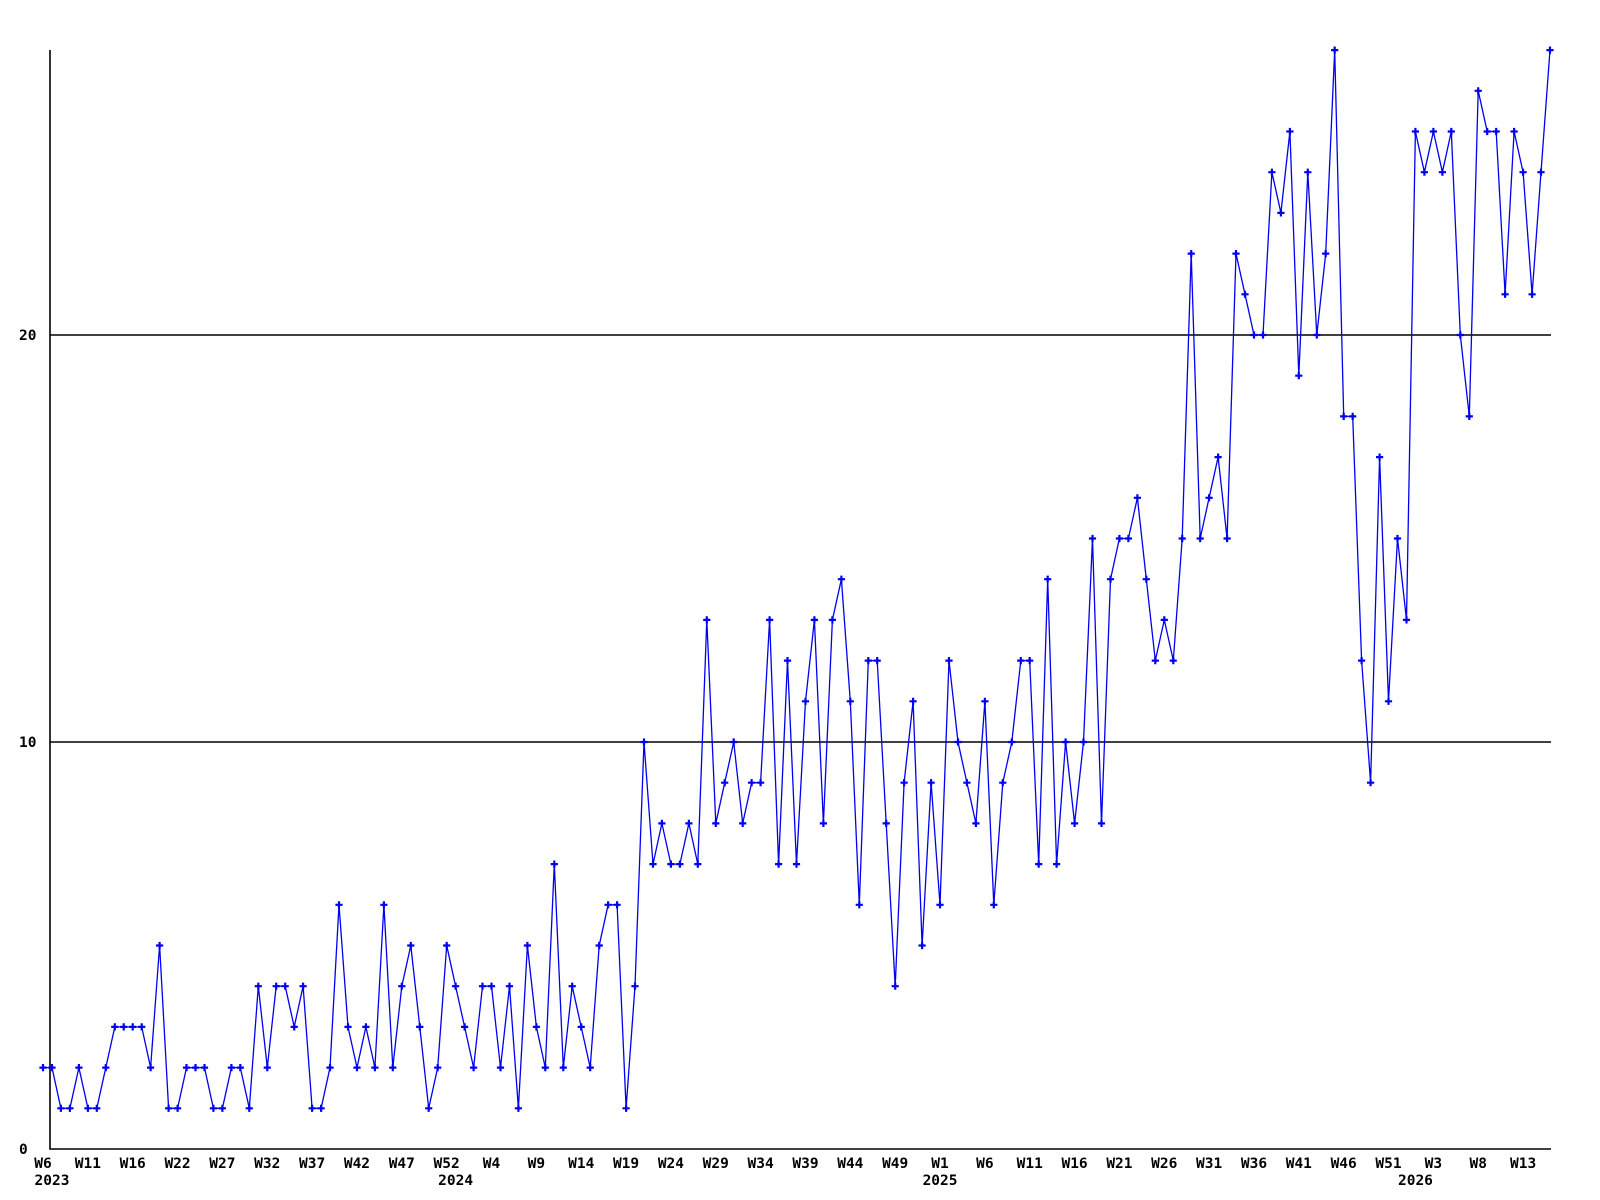 Image resolution: width=1600 pixels, height=1200 pixels. Describe the element at coordinates (222, 1164) in the screenshot. I see `x-tick-label: W27` at that location.